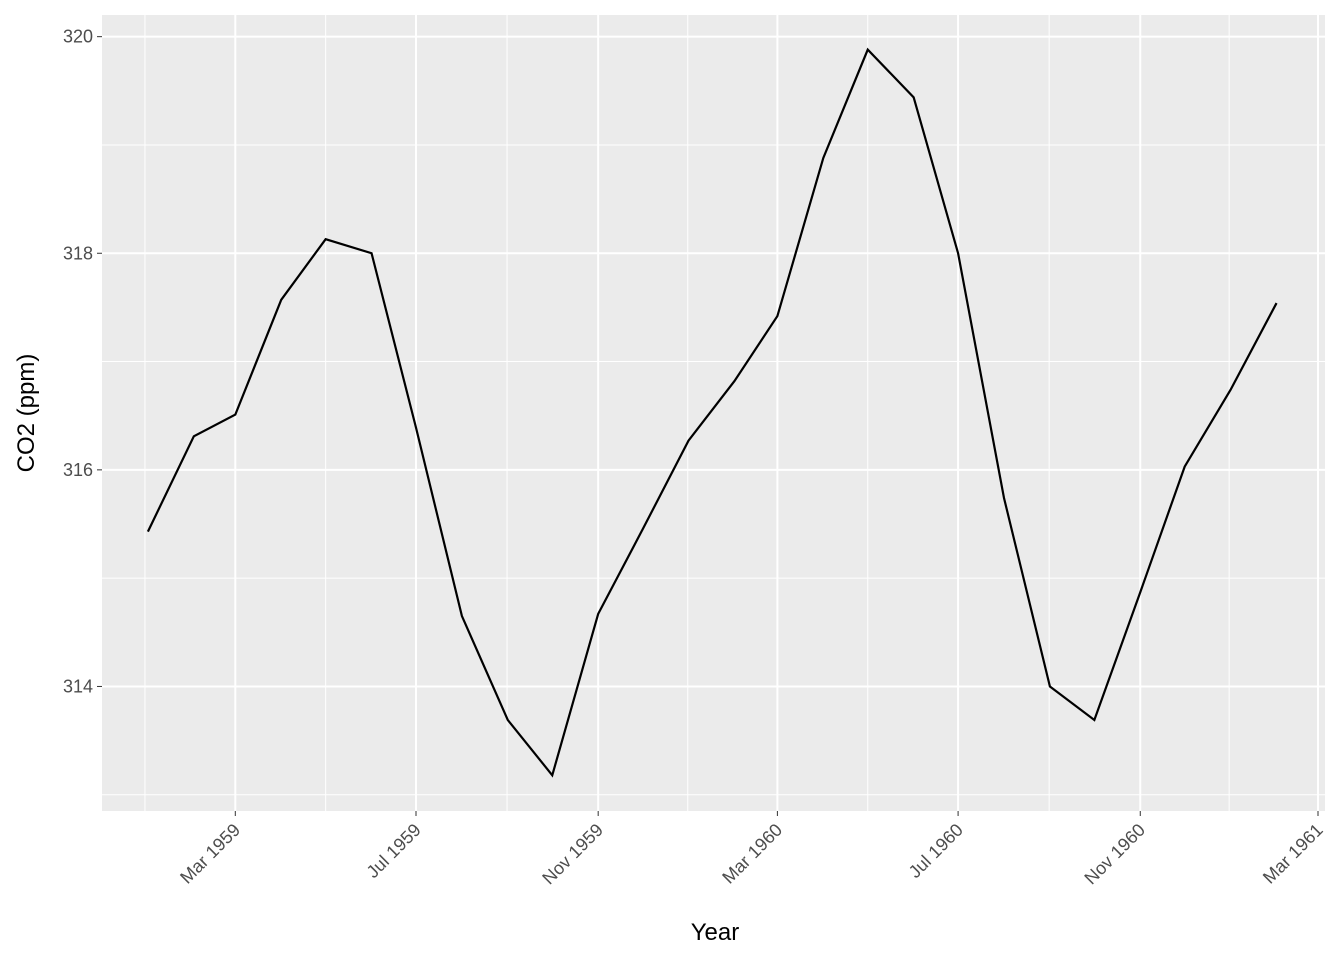  Describe the element at coordinates (715, 932) in the screenshot. I see `x-axis-title: Year` at that location.